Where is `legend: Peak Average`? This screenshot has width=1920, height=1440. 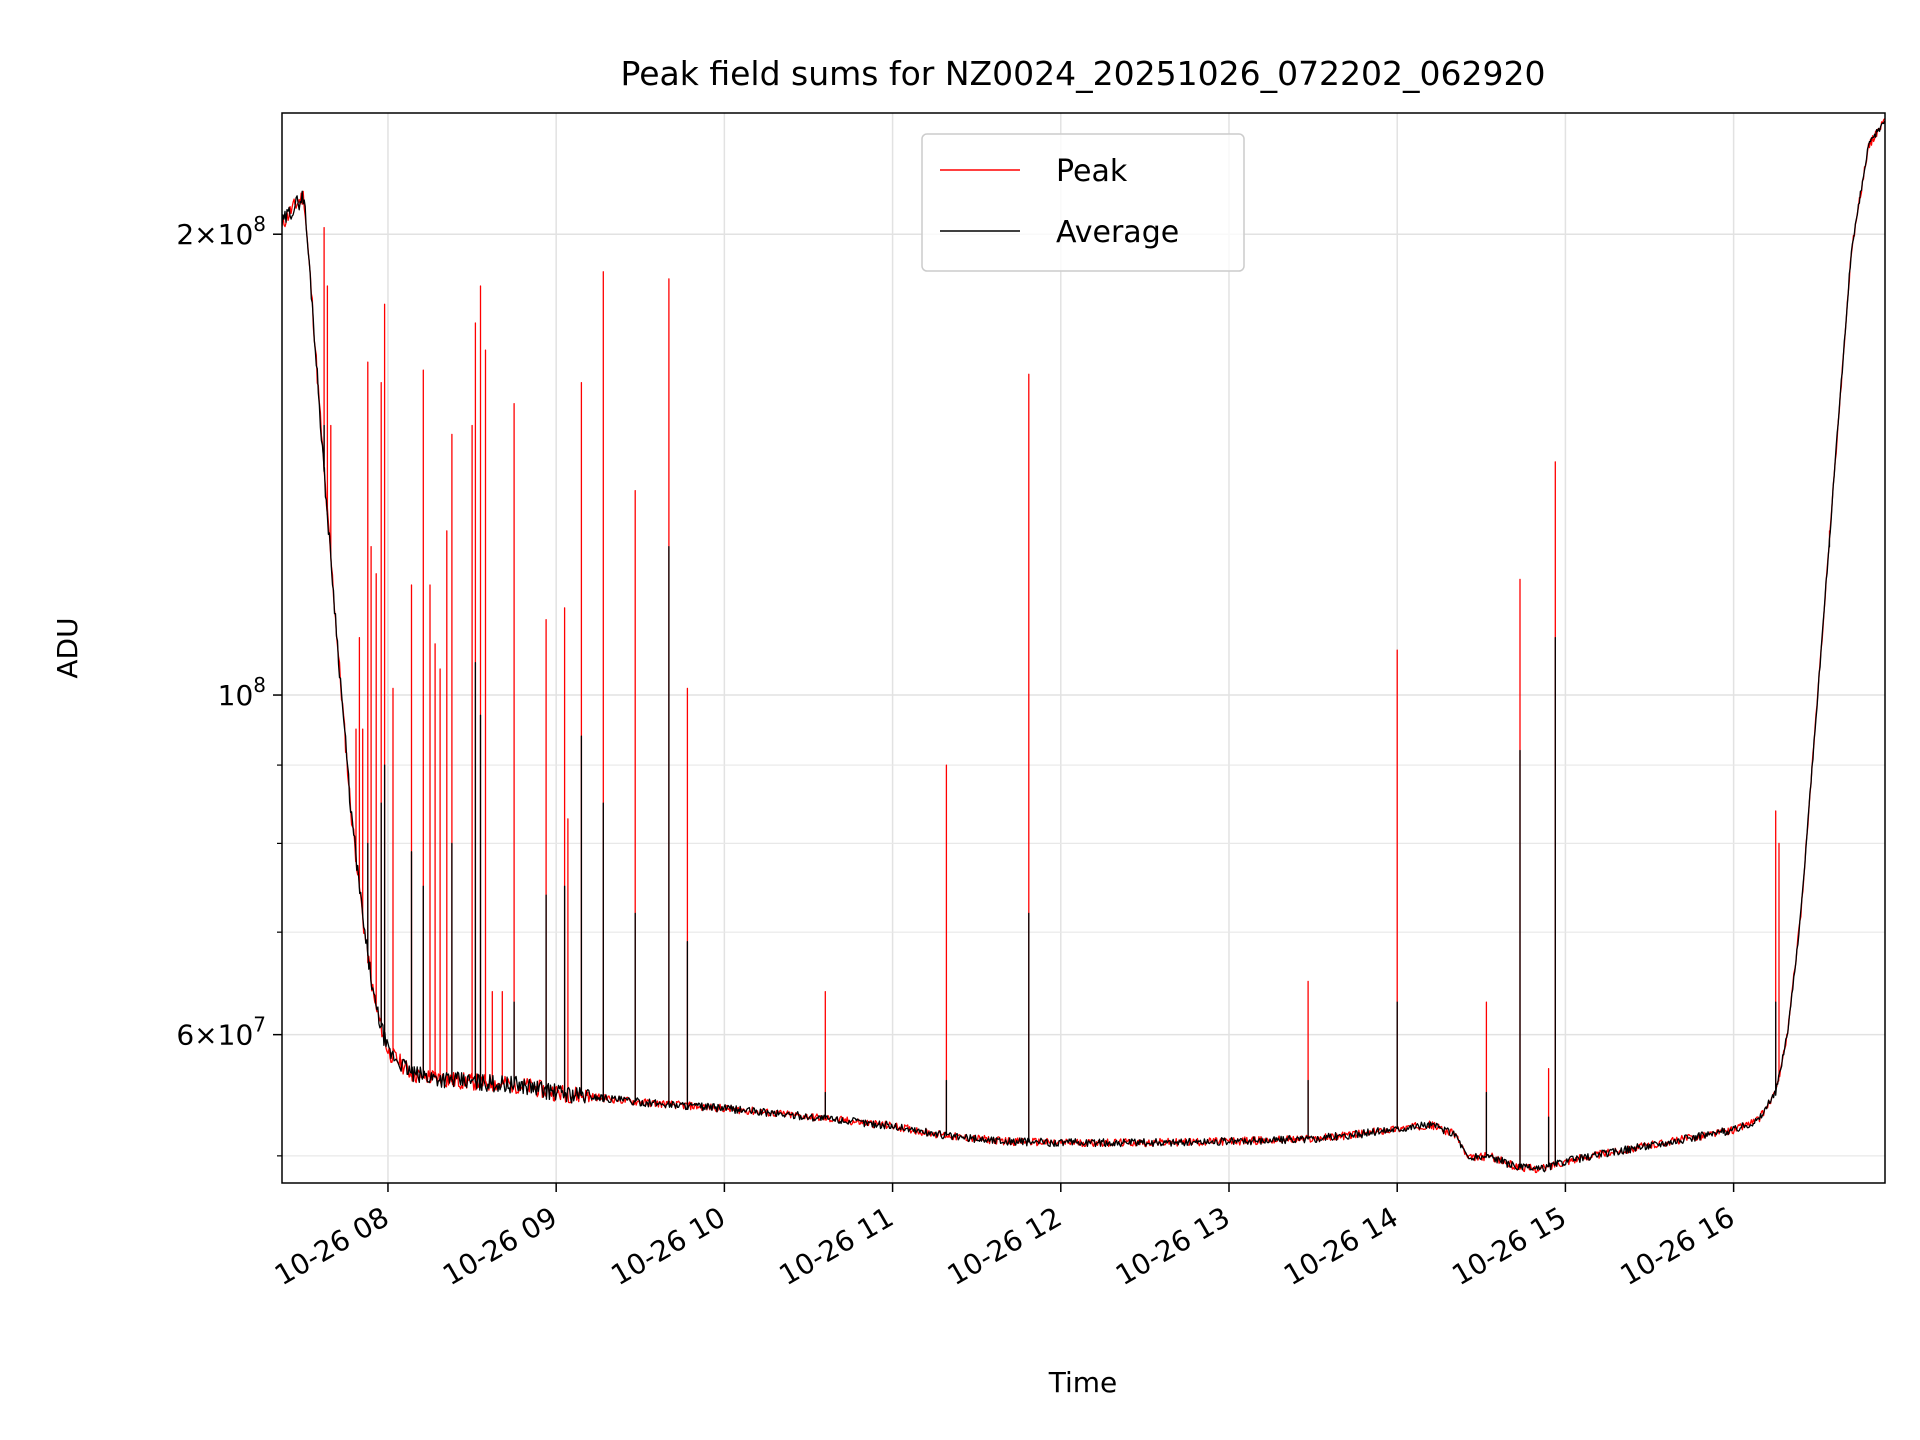 legend: Peak Average is located at coordinates (1083, 202).